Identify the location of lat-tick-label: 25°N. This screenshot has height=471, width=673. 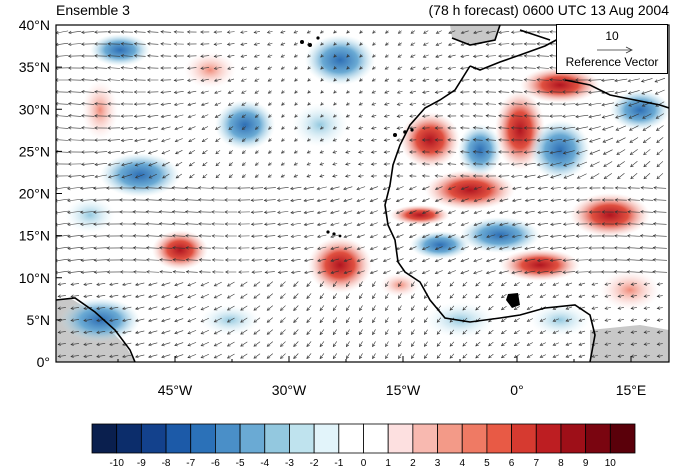
(34, 151).